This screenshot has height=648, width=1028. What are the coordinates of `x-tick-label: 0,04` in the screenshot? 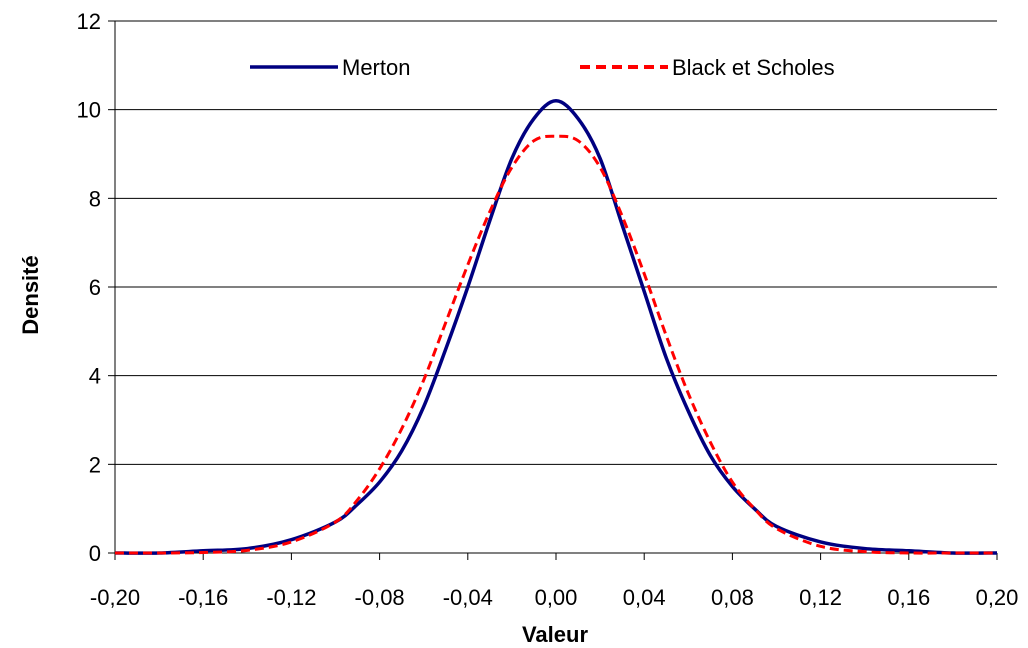 It's located at (644, 597).